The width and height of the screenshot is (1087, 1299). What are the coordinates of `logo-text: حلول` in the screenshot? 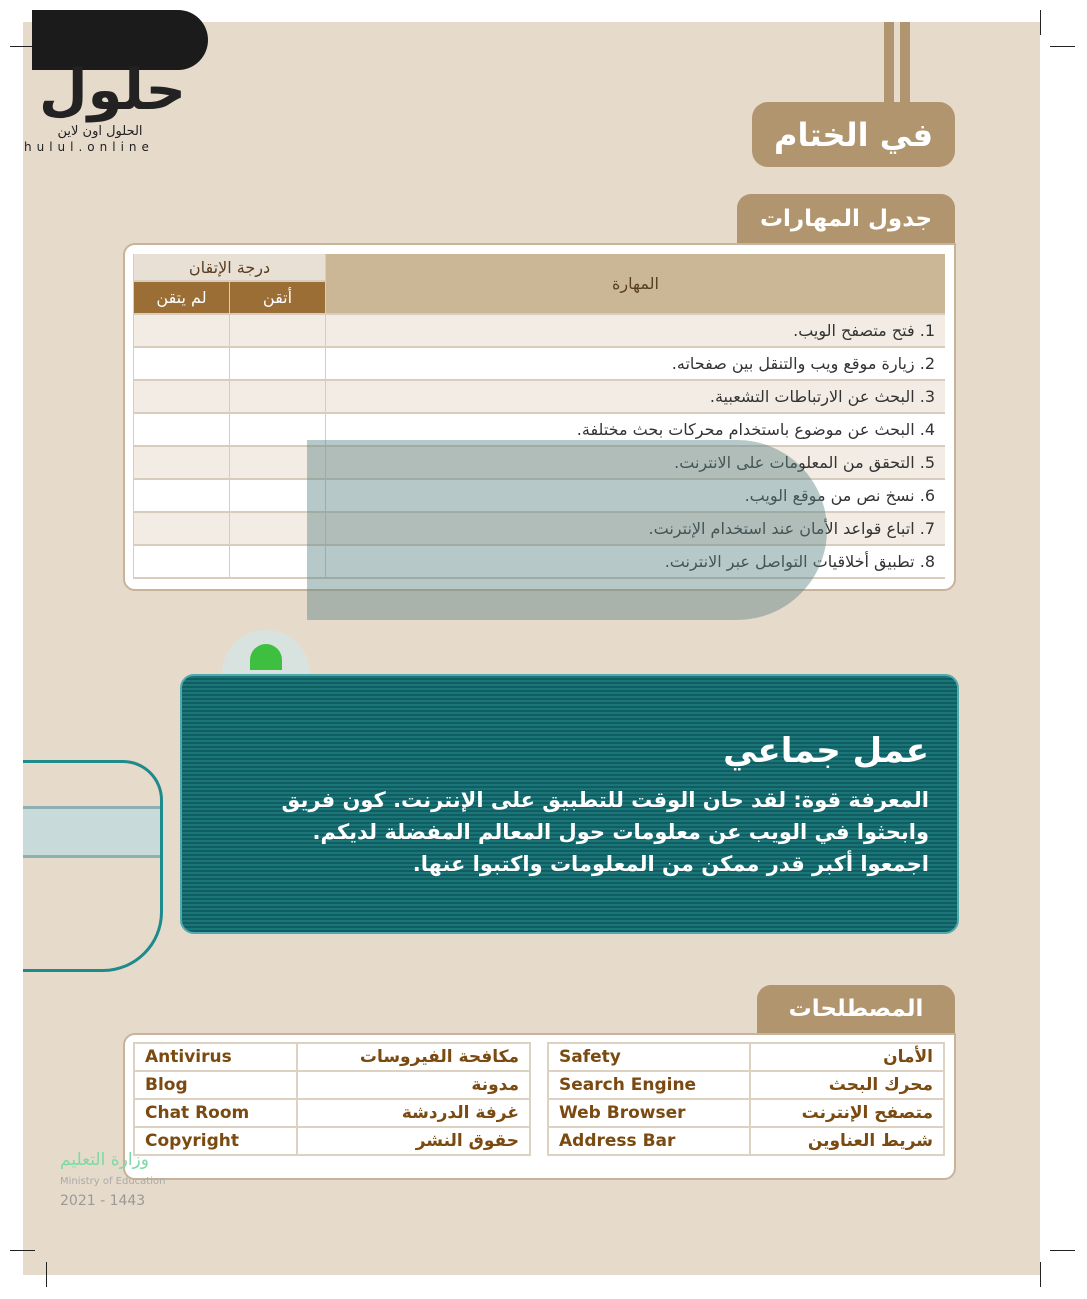 It's located at (112, 90).